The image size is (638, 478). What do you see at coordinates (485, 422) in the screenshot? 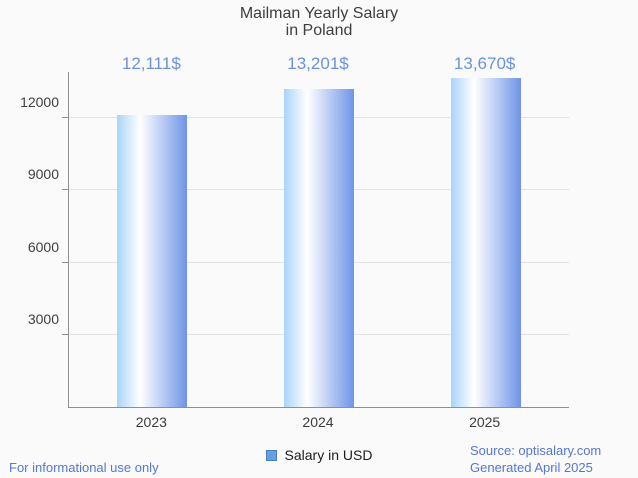
I see `x-tick-label-2025: 2025` at bounding box center [485, 422].